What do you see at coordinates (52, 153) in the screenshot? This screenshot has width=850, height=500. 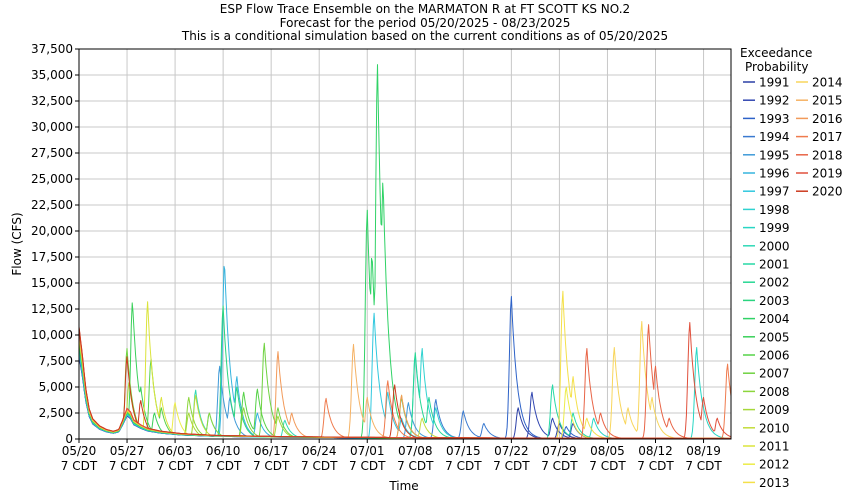 I see `y-tick-label: 27,500` at bounding box center [52, 153].